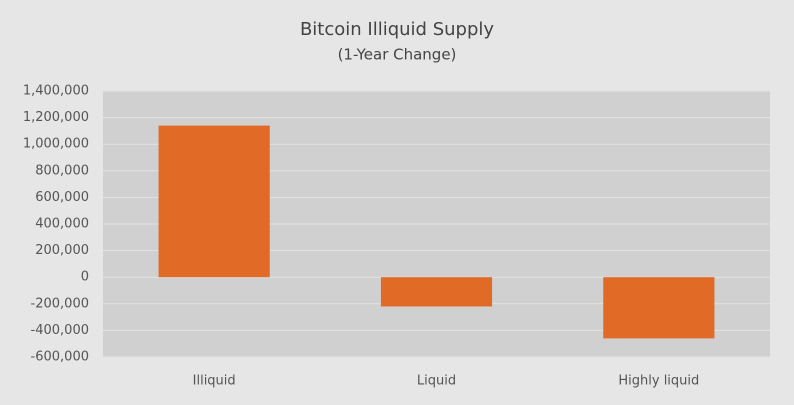 The image size is (794, 405). I want to click on y-tick-label: 600,000, so click(62, 197).